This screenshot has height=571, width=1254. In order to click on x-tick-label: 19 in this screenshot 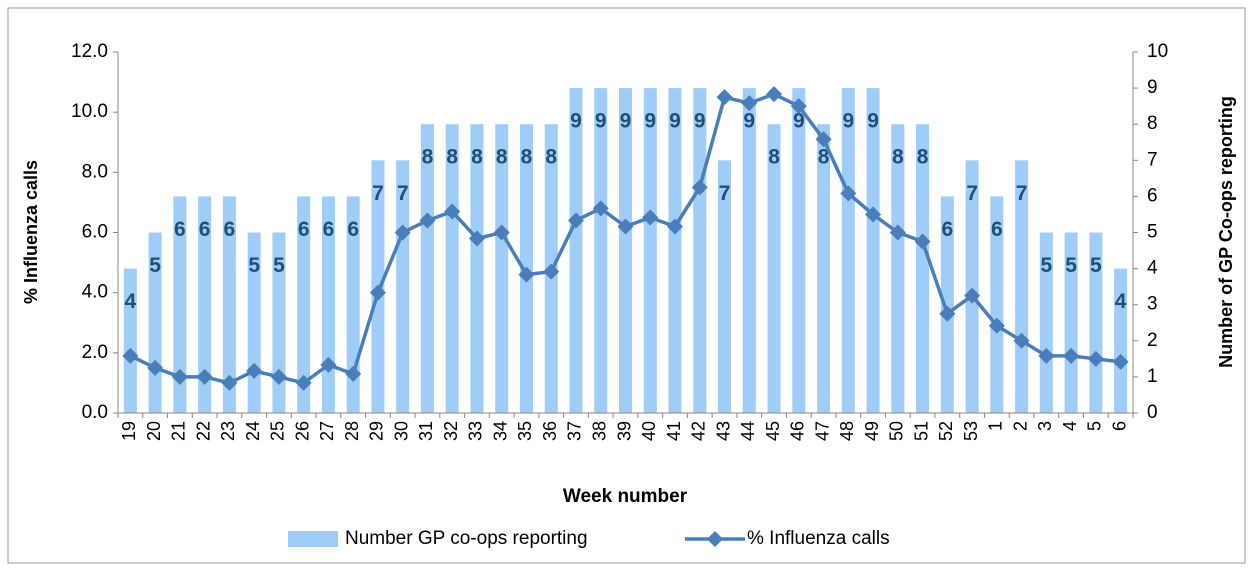, I will do `click(129, 431)`.